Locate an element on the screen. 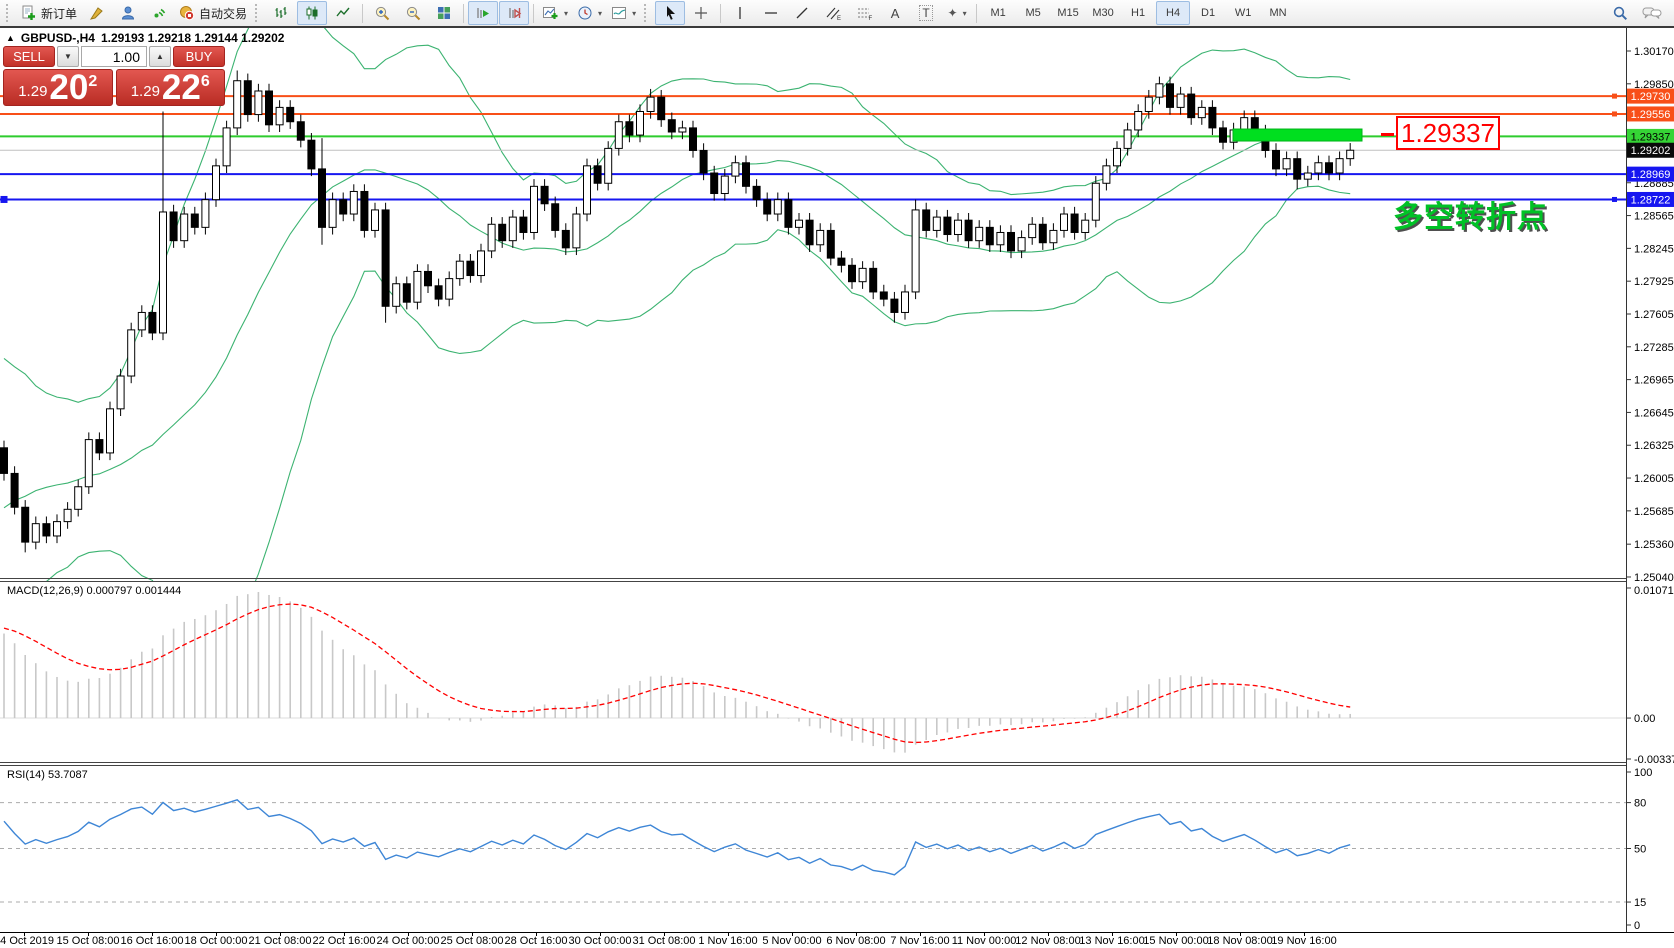 The height and width of the screenshot is (948, 1674). trendline-button is located at coordinates (802, 13).